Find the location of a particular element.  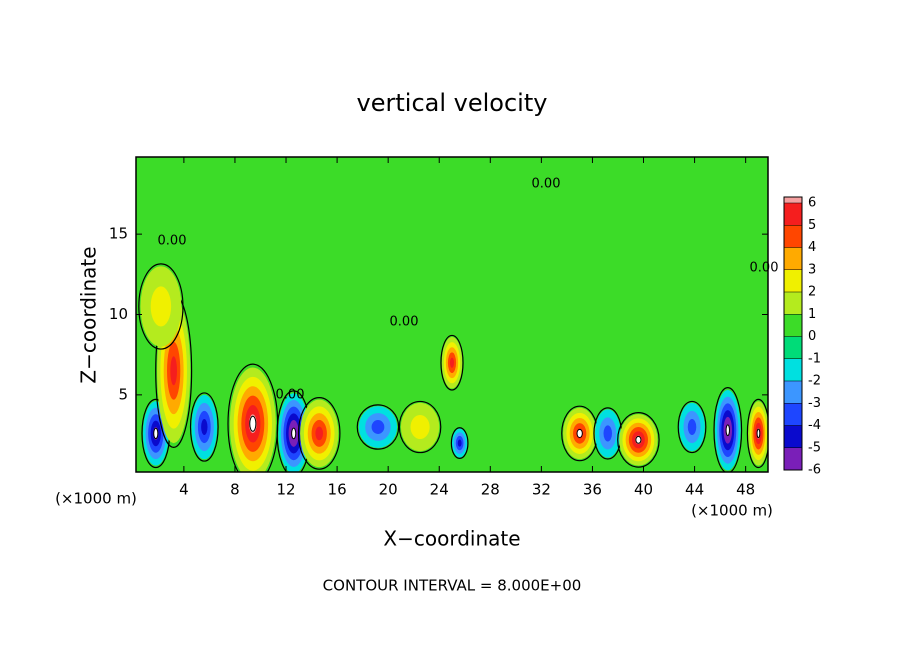

colorbar-label: 5 is located at coordinates (812, 225).